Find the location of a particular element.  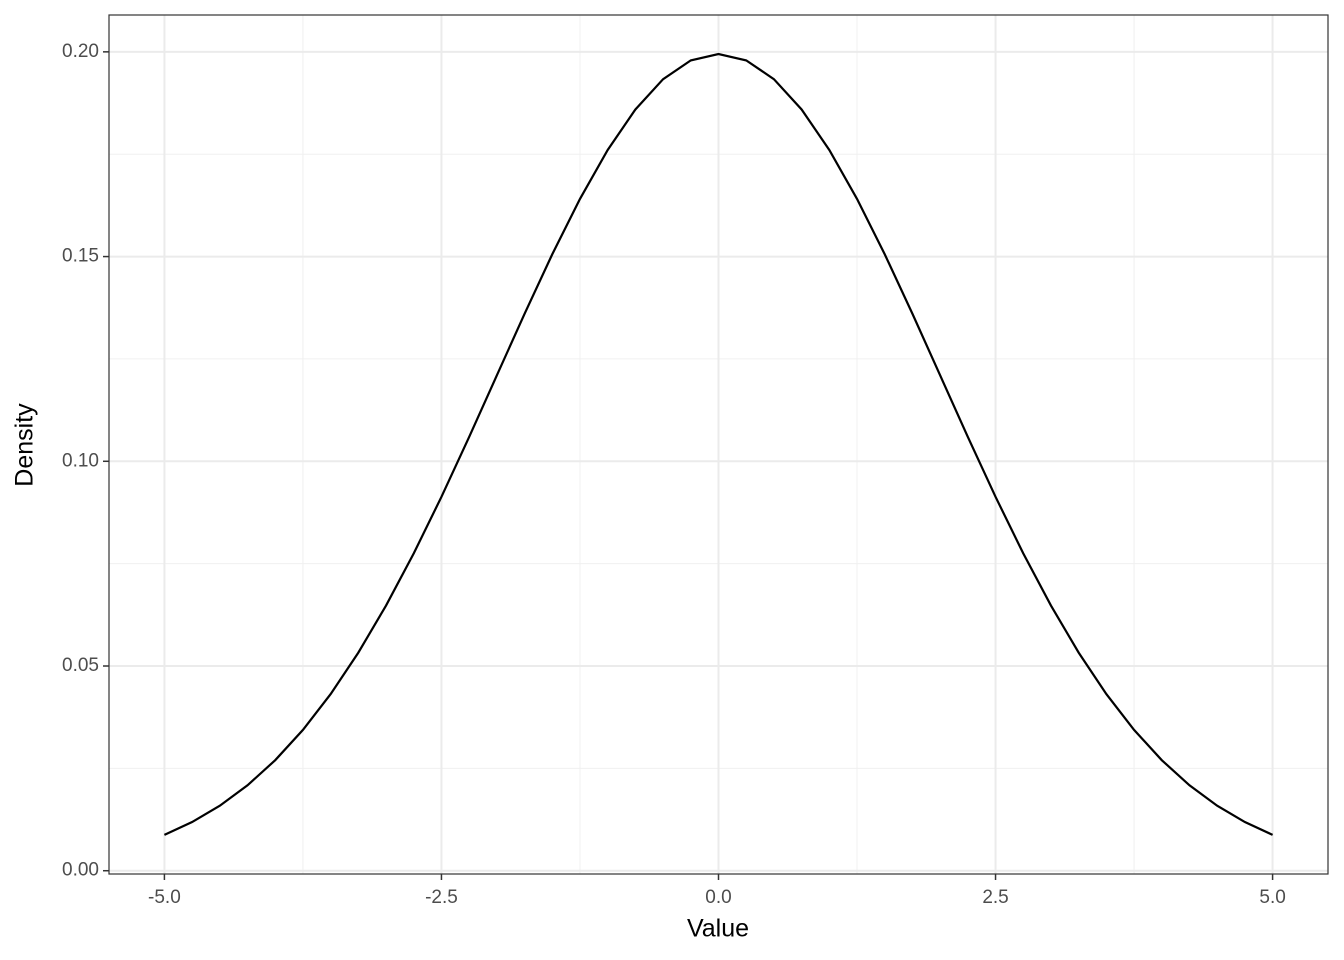

y-tick-label: 0.05 is located at coordinates (80, 665).